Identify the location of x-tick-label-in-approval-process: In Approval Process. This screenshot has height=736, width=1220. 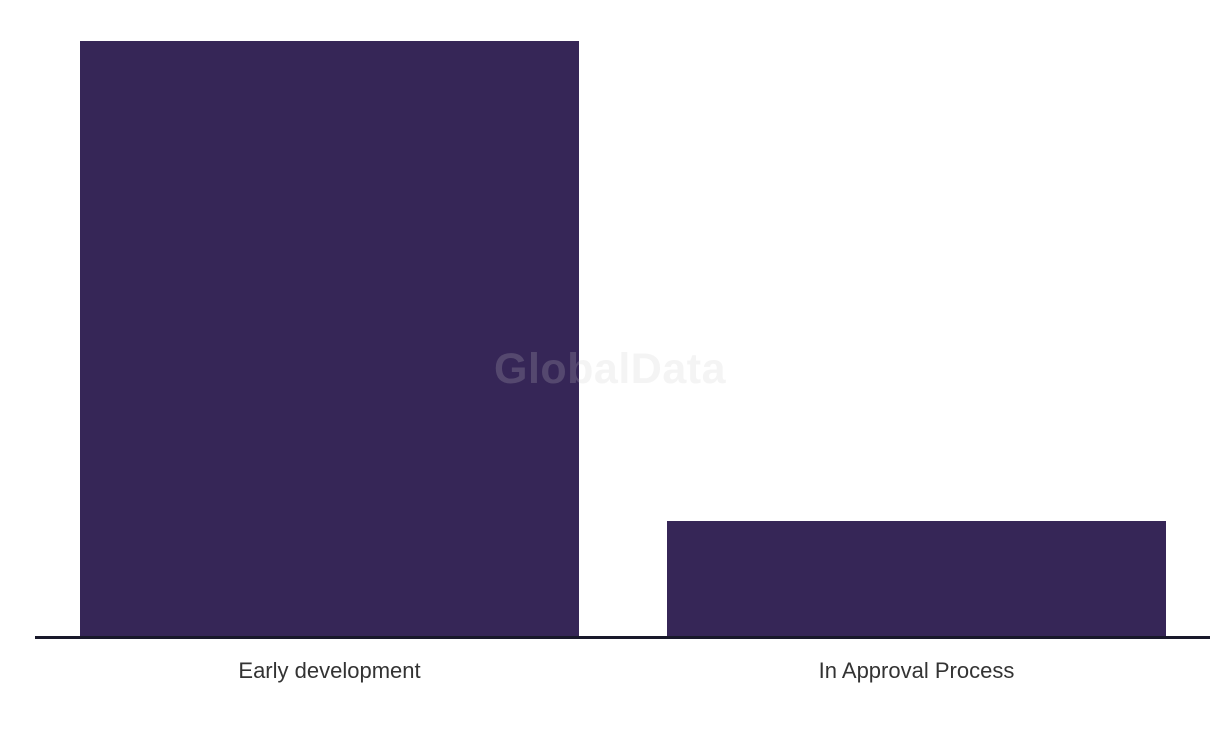
(916, 670).